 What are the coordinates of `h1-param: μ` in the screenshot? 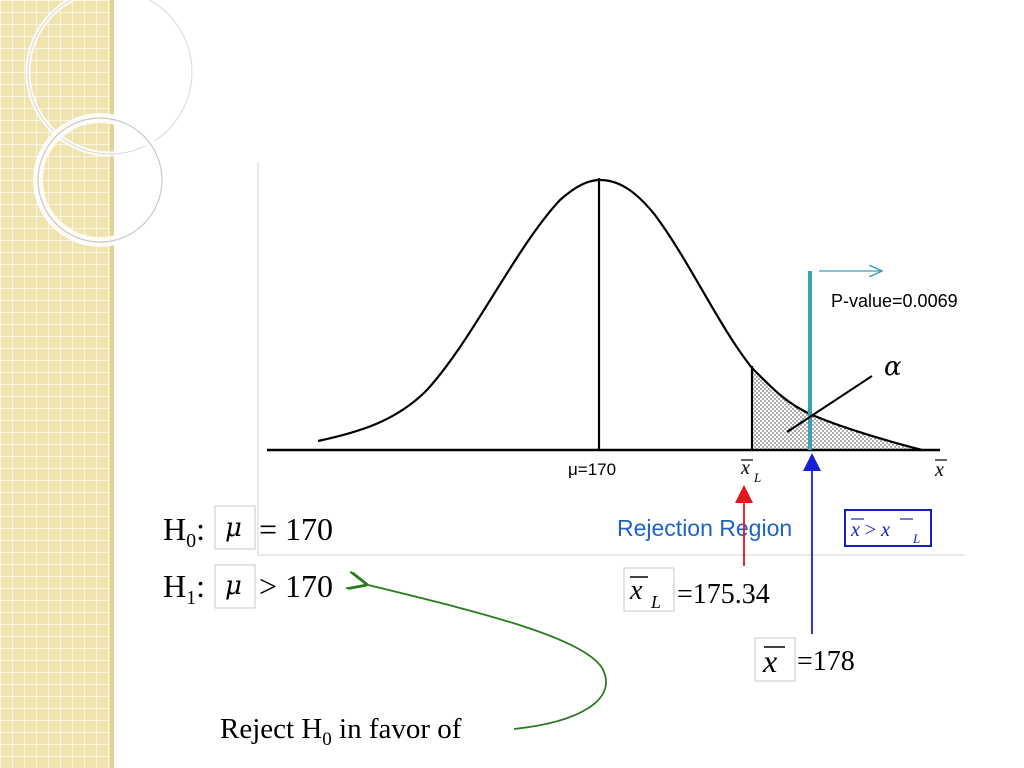 It's located at (233, 586).